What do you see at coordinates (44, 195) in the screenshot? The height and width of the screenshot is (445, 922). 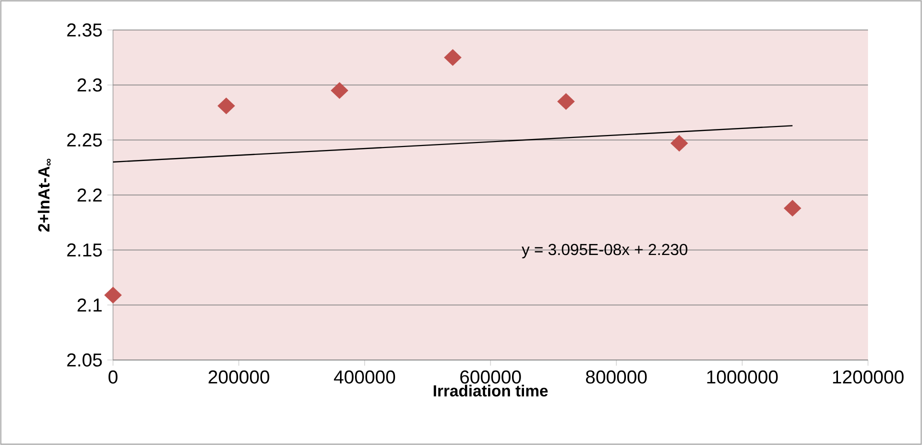 I see `y-axis-title: 2+lnAt-A$_{∞}$` at bounding box center [44, 195].